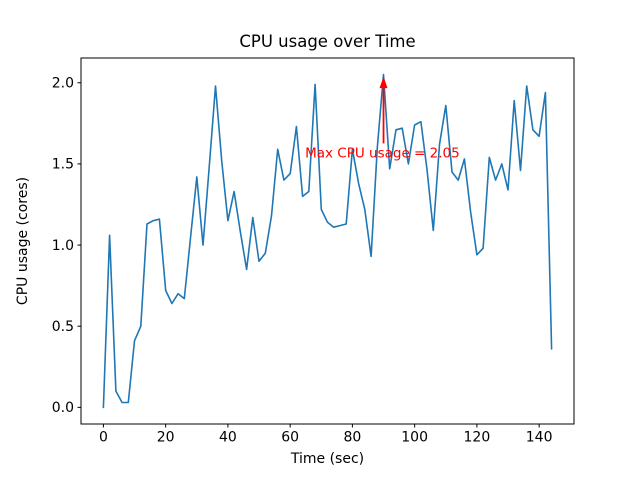 Image resolution: width=640 pixels, height=484 pixels. Describe the element at coordinates (383, 82) in the screenshot. I see `annotation-arrow-head-icon` at that location.